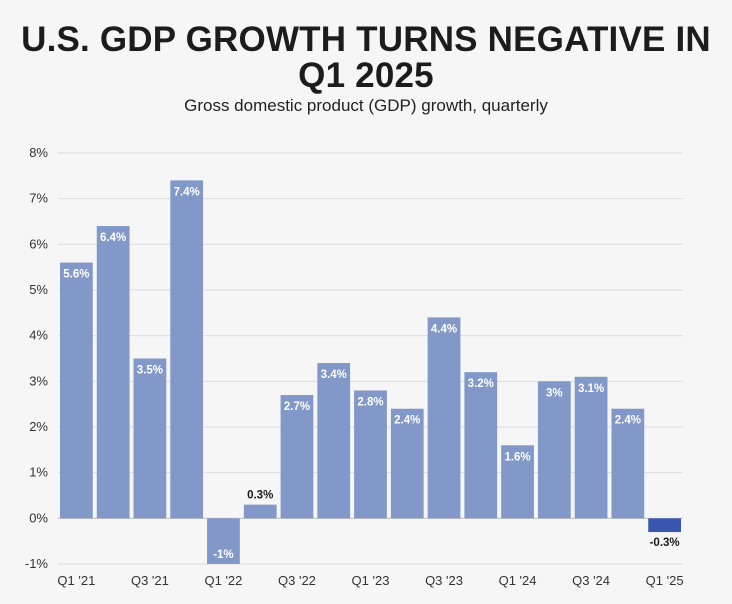  What do you see at coordinates (76, 275) in the screenshot?
I see `data-label: 5.6%` at bounding box center [76, 275].